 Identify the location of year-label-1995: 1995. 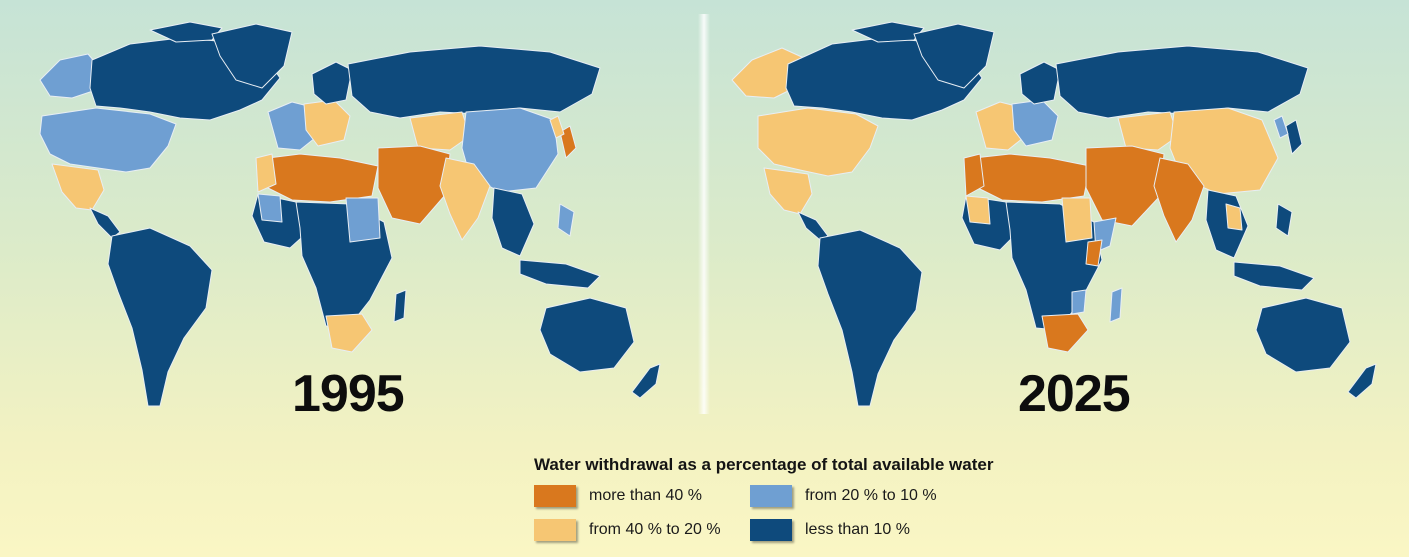
(348, 394).